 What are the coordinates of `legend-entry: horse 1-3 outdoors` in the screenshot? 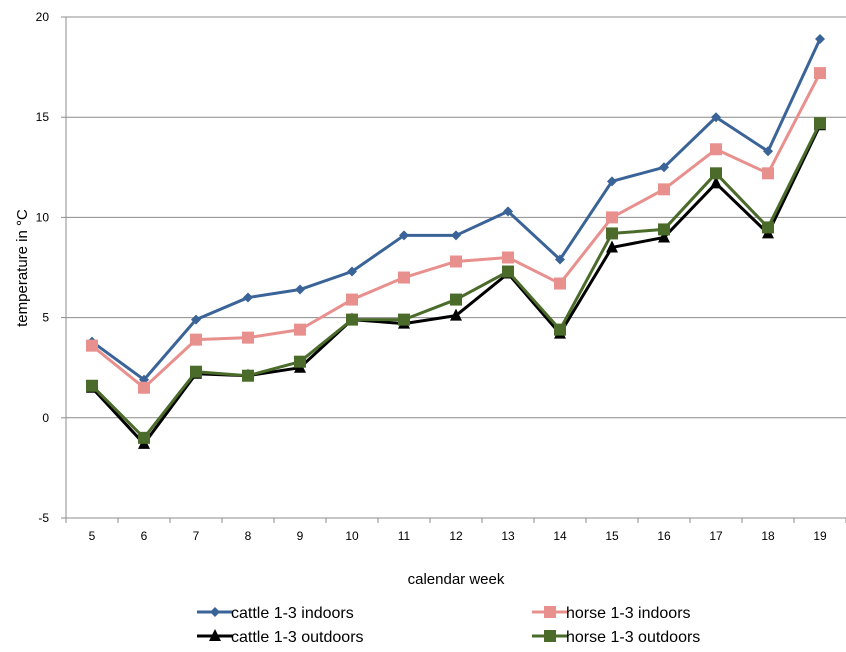 It's located at (616, 637).